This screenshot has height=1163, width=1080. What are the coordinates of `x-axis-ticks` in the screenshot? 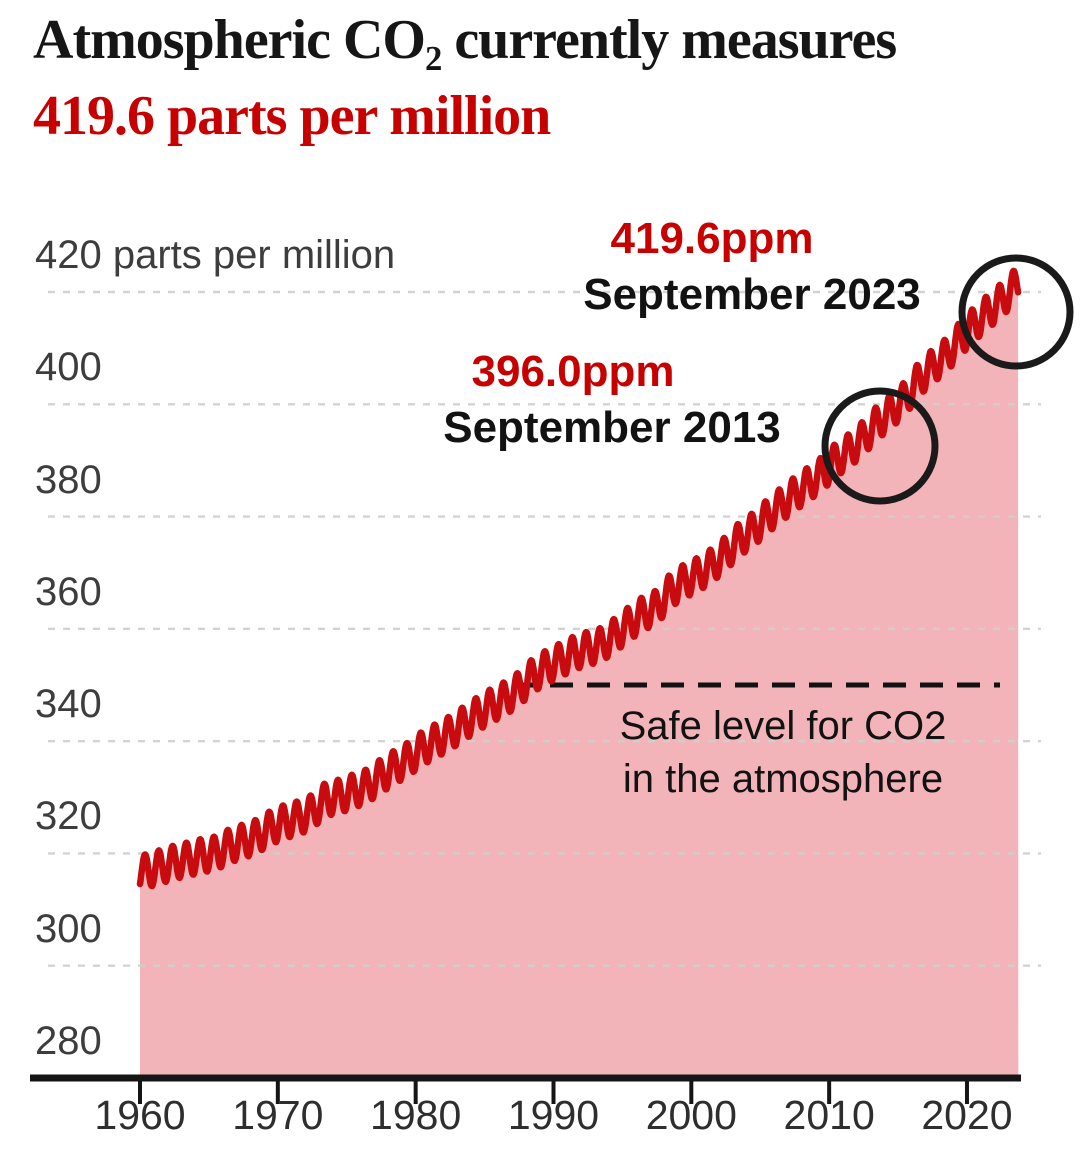 It's located at (553, 1092).